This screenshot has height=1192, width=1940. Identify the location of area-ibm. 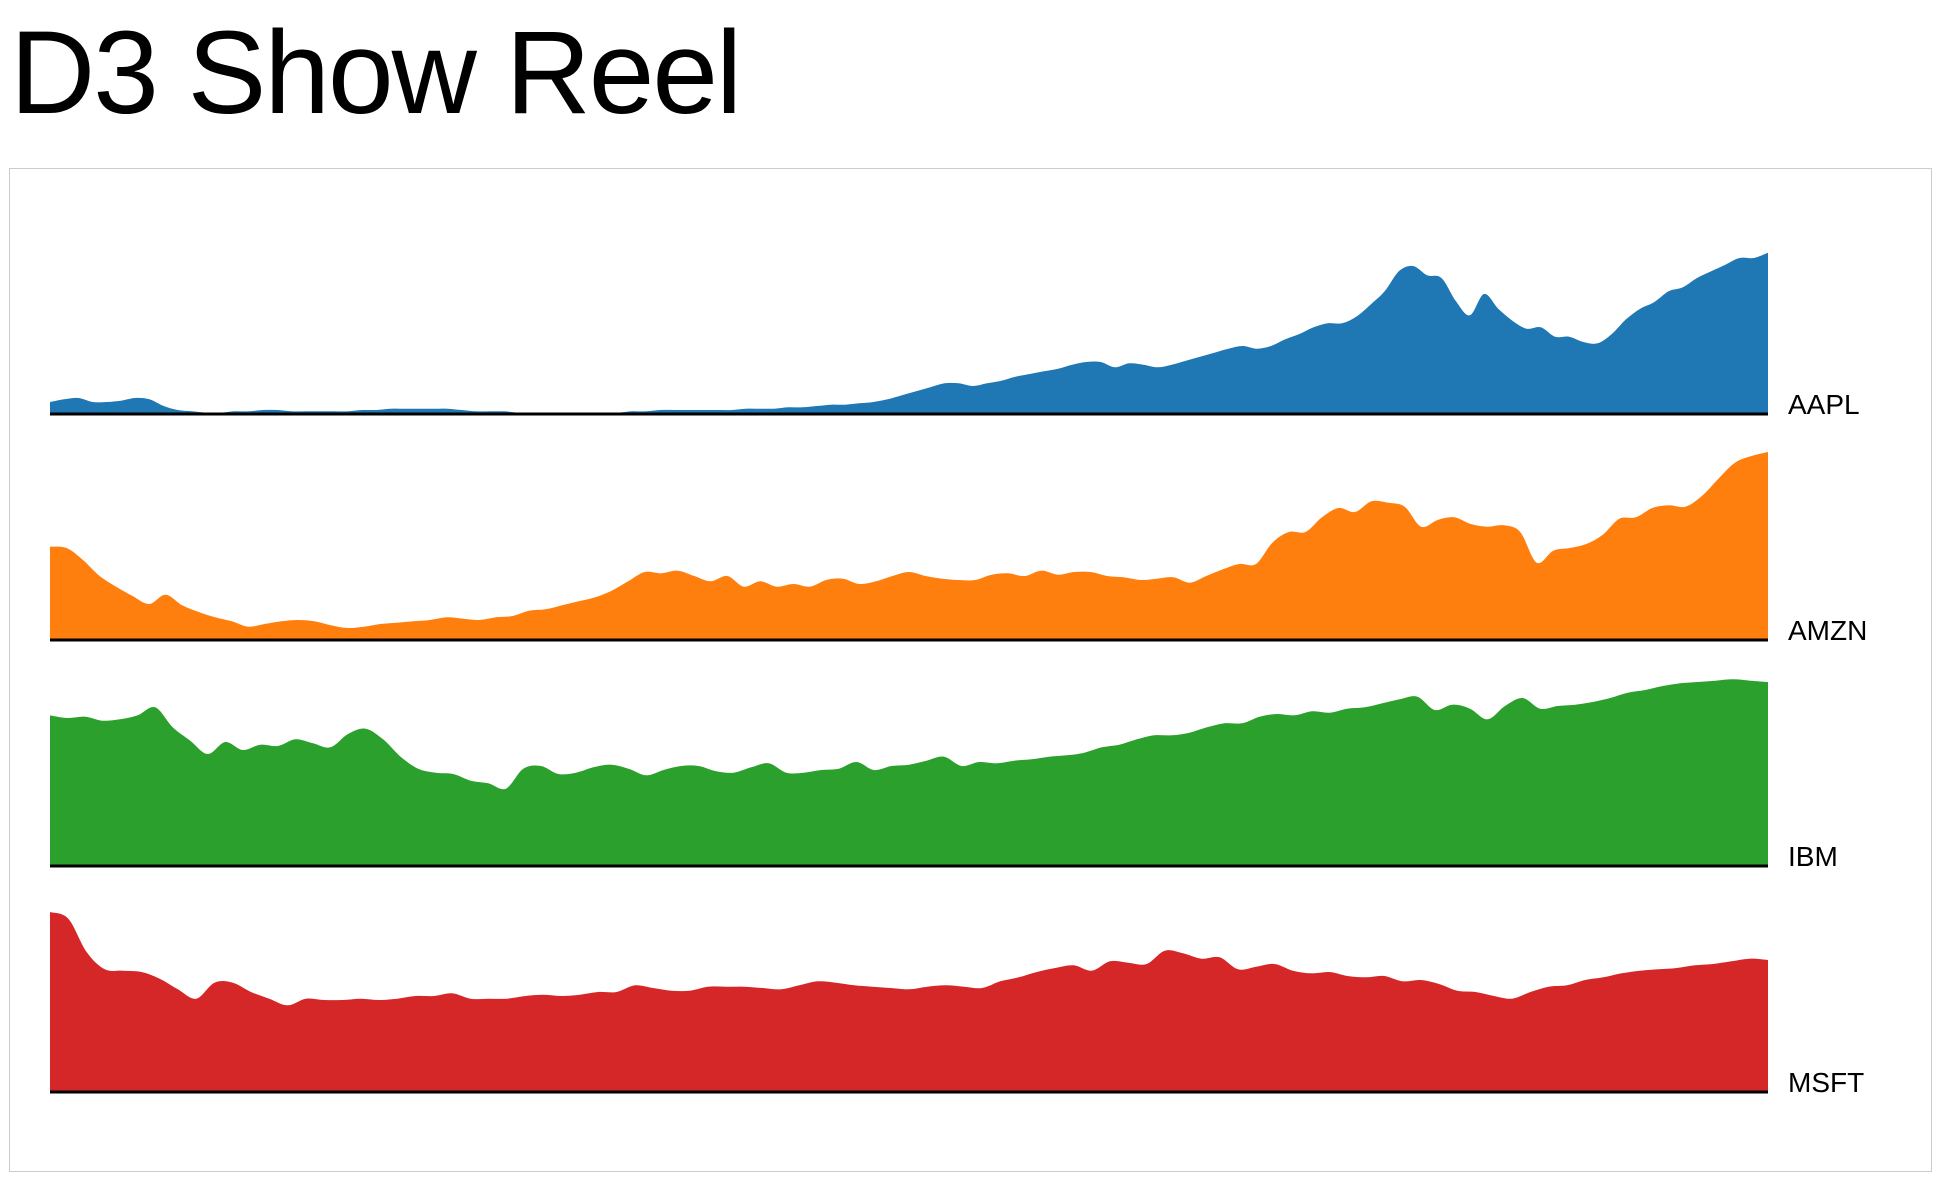
(909, 772).